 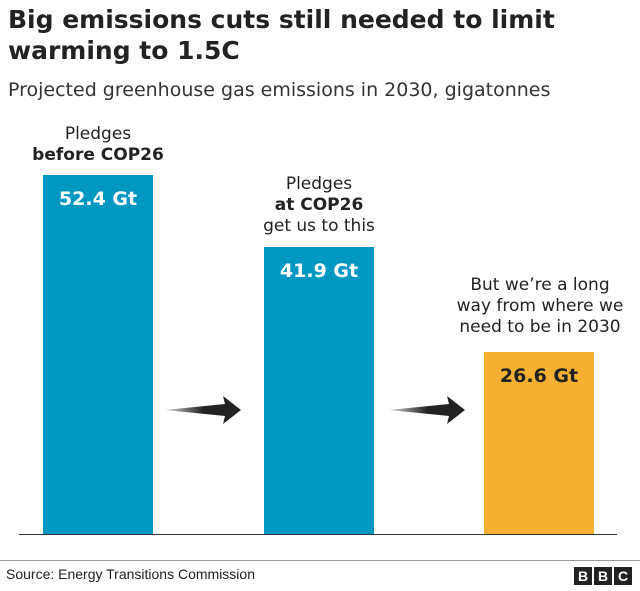 I want to click on annotation-text: need to be in 2030, so click(x=540, y=327).